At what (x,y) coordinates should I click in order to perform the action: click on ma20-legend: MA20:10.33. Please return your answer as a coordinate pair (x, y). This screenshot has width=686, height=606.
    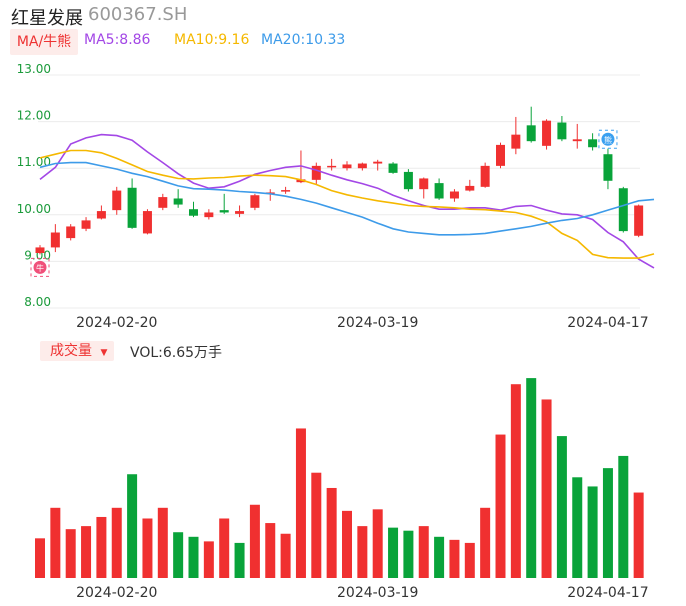
    Looking at the image, I should click on (303, 40).